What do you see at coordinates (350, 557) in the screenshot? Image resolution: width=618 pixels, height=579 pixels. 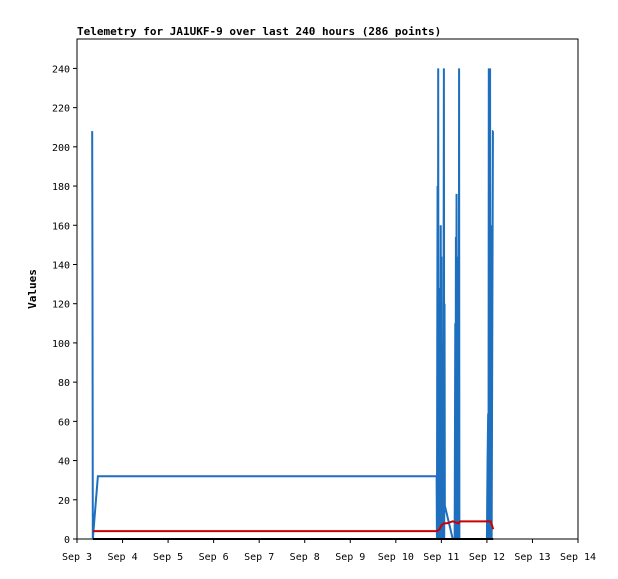 I see `x-tick-label: Sep 9` at bounding box center [350, 557].